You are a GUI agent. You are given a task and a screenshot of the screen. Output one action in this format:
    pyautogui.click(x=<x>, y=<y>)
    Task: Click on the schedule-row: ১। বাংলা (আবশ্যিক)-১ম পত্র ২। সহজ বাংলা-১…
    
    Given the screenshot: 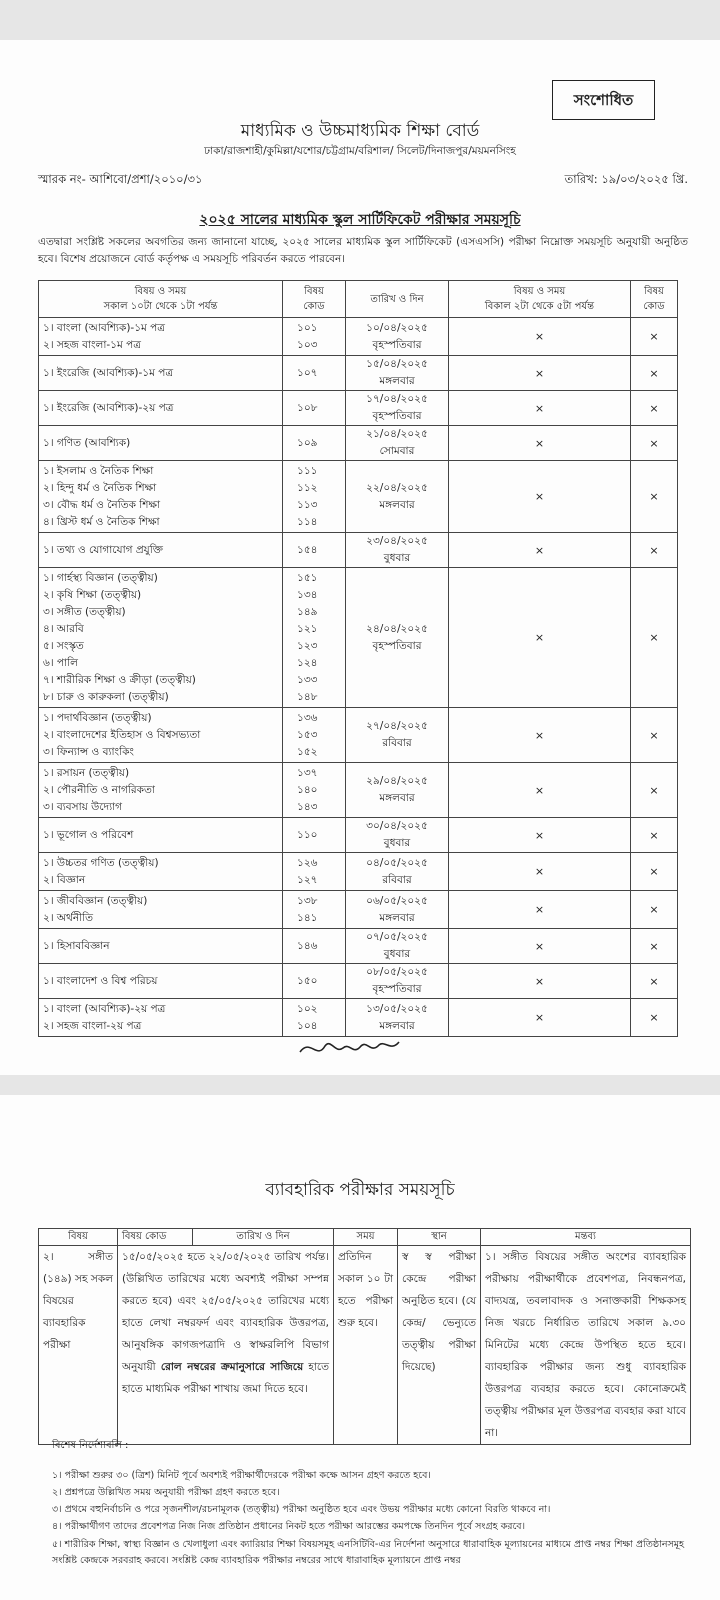 What is the action you would take?
    pyautogui.click(x=358, y=336)
    